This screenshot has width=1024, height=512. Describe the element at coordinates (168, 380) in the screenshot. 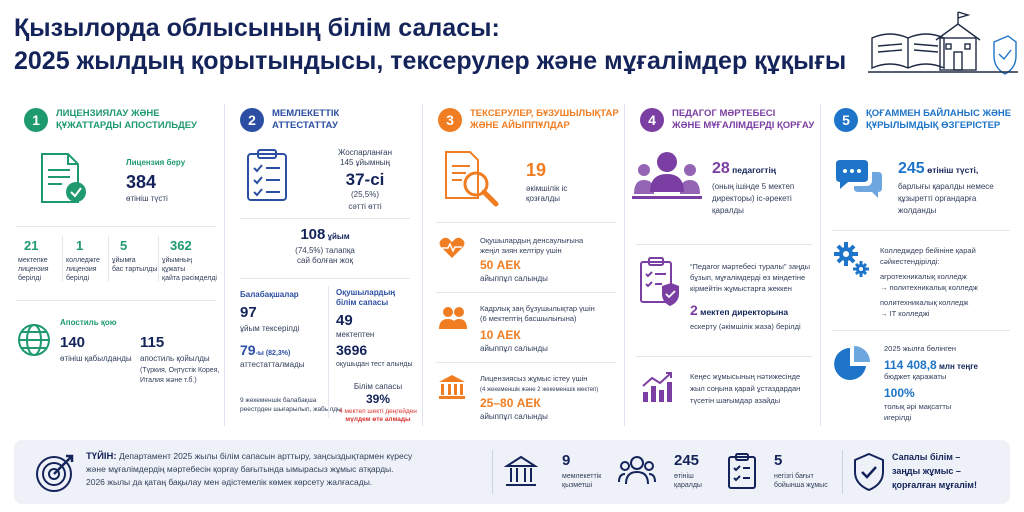

I see `apostil-sub4: Италия және т.б.)` at that location.